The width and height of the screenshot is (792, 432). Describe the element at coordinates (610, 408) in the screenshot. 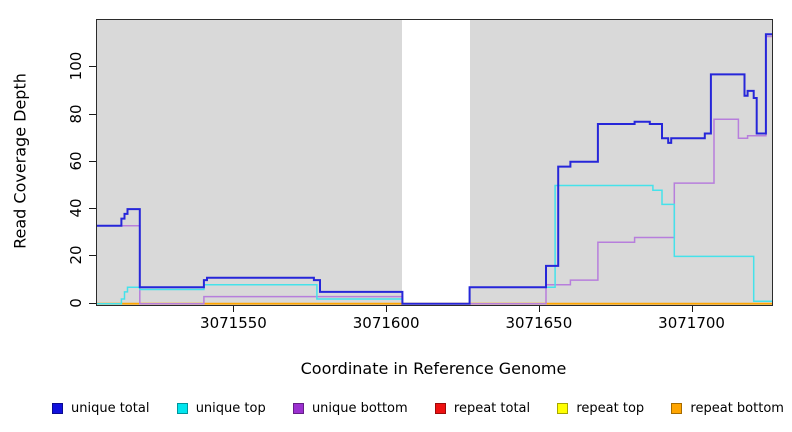

I see `legend-label: repeat top` at that location.